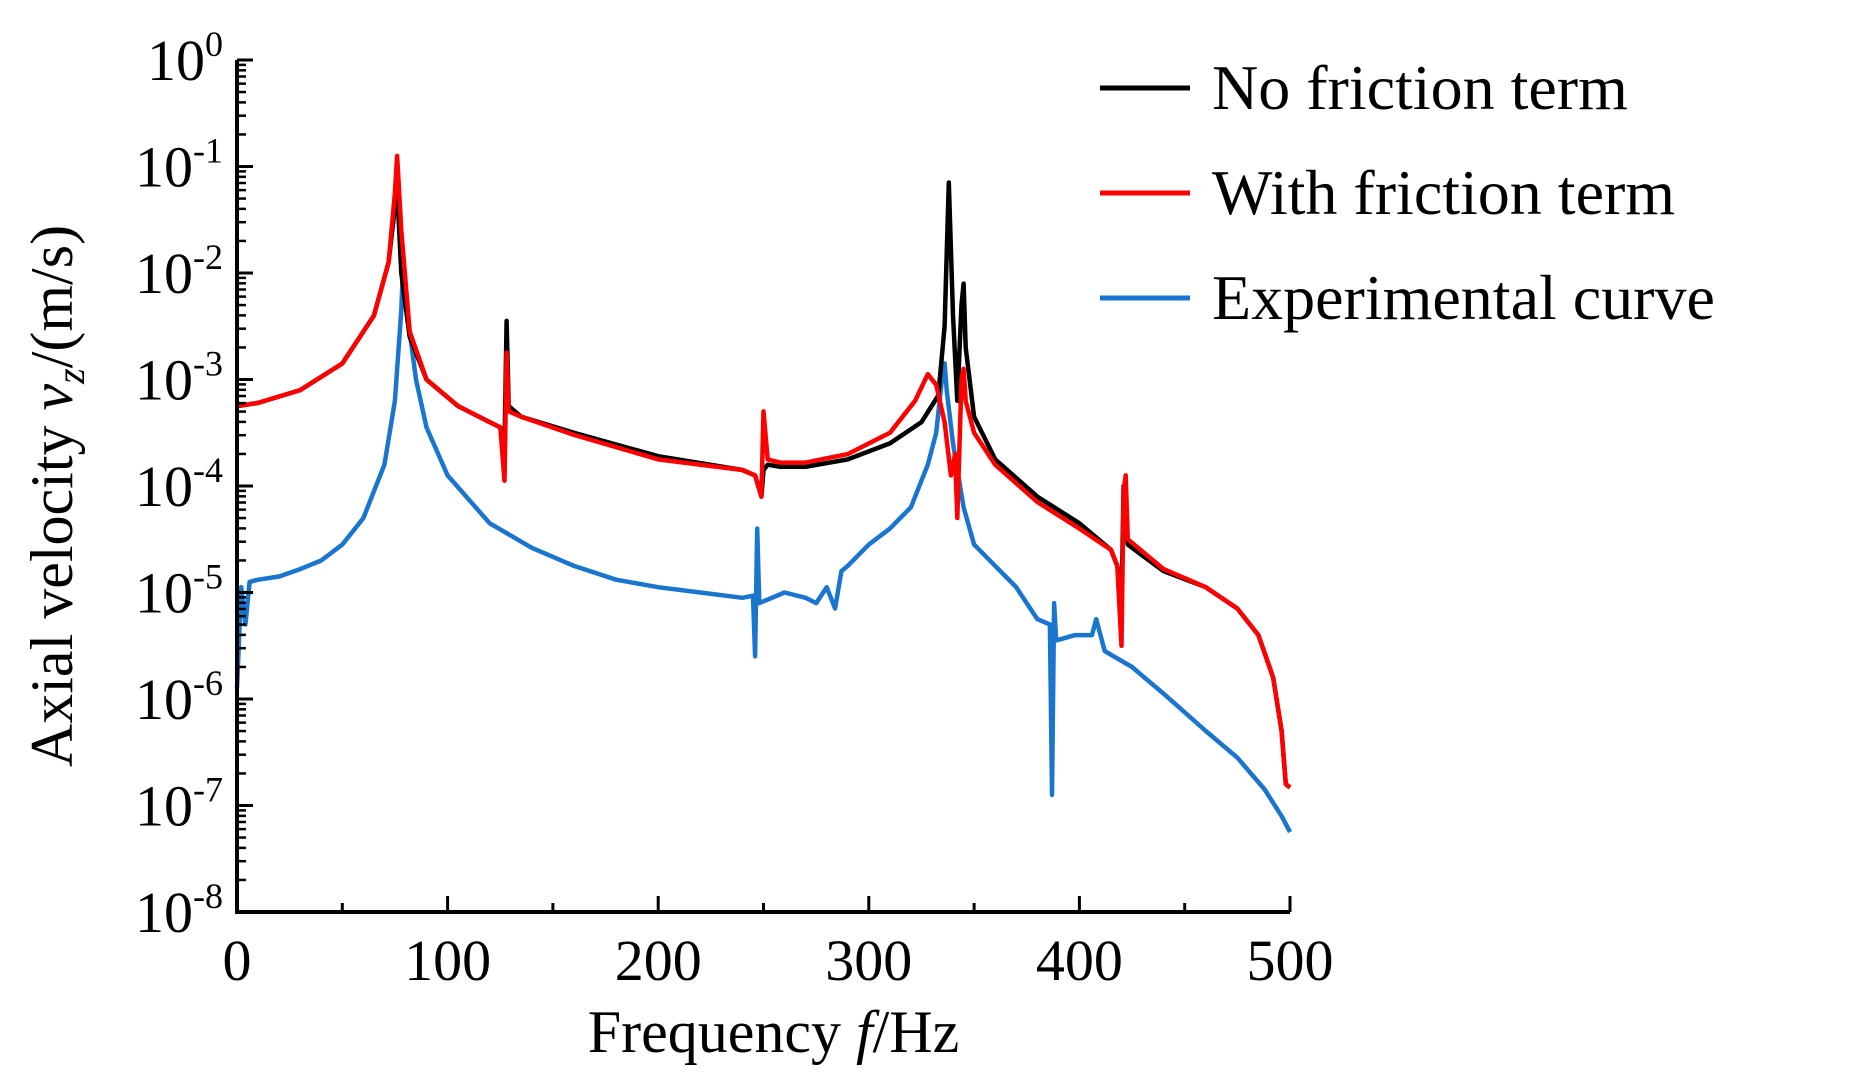 The height and width of the screenshot is (1087, 1869). Describe the element at coordinates (179, 271) in the screenshot. I see `y-tick-label: 10⁻²` at that location.